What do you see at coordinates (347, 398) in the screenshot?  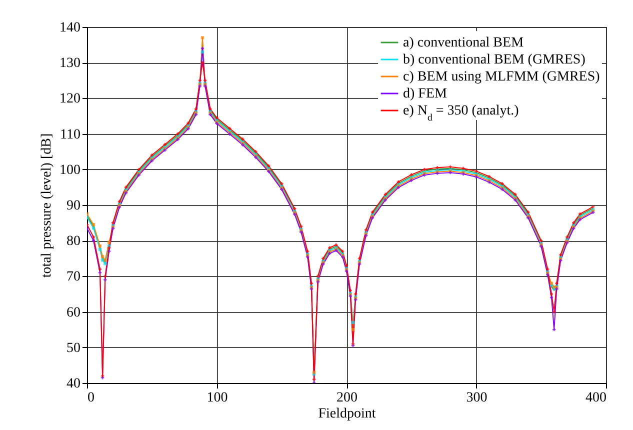 I see `x-tick-label: 200` at bounding box center [347, 398].